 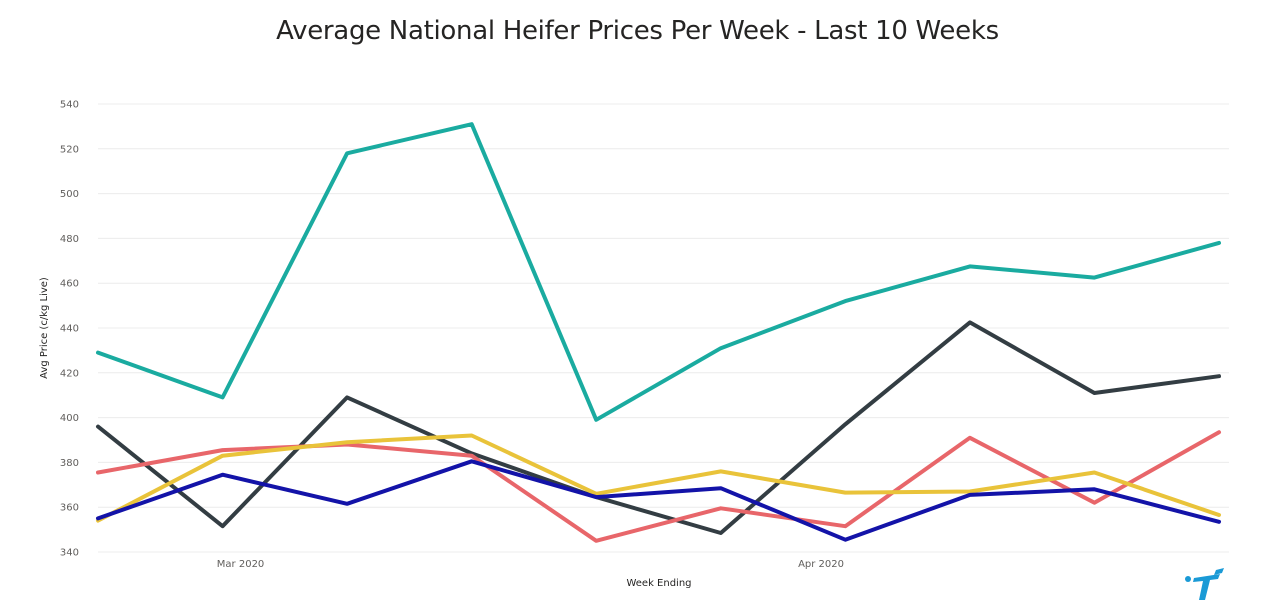 I want to click on y-tick-label: 480, so click(x=69, y=239).